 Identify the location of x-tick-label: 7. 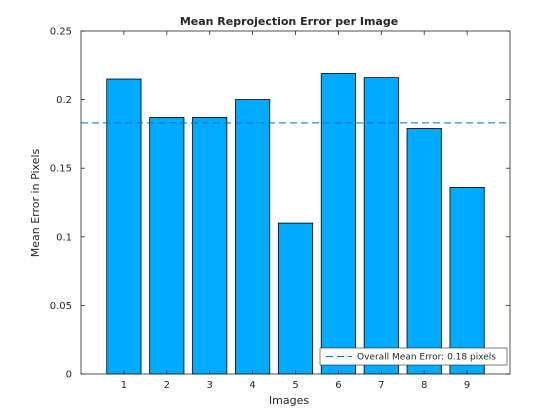
(381, 385).